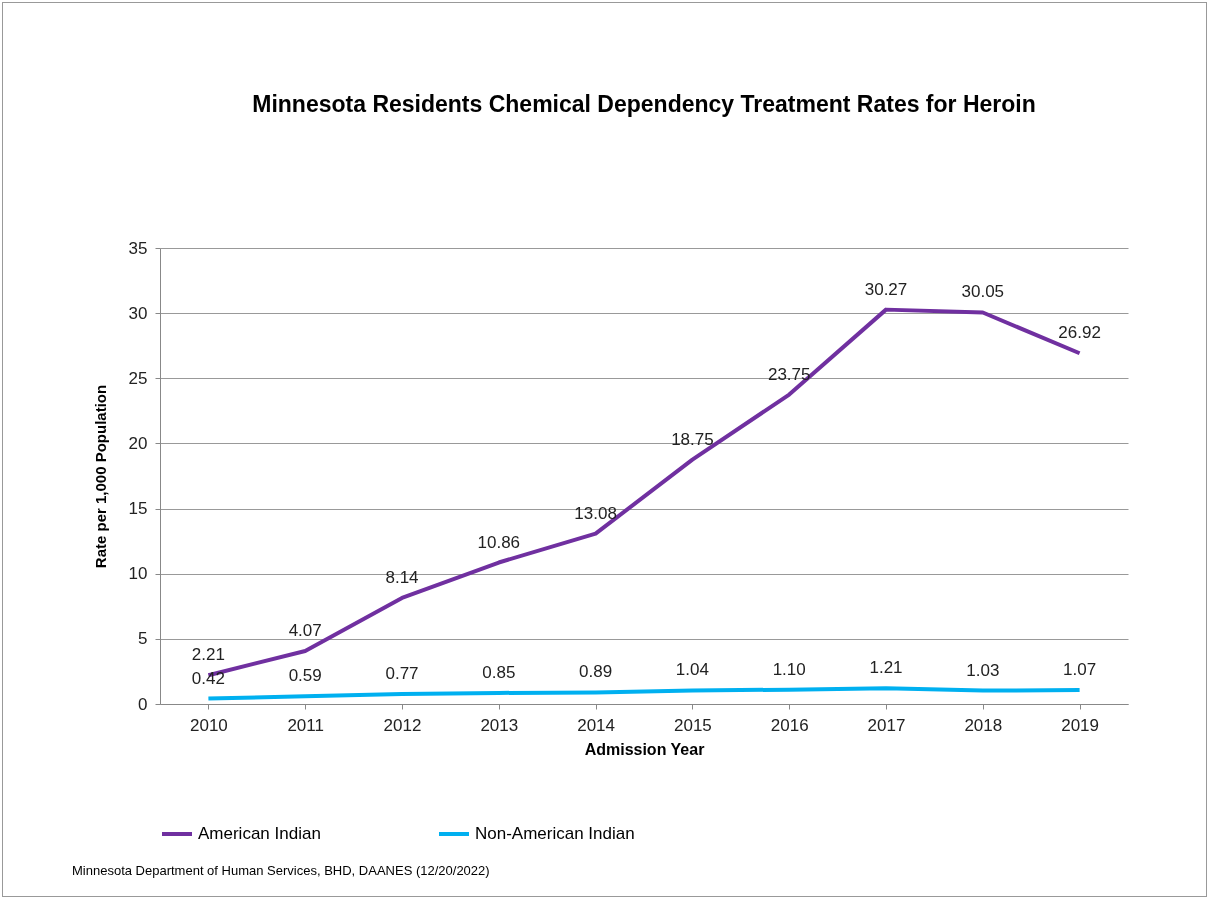 The width and height of the screenshot is (1213, 903). Describe the element at coordinates (789, 725) in the screenshot. I see `x-tick-label: 2016` at that location.